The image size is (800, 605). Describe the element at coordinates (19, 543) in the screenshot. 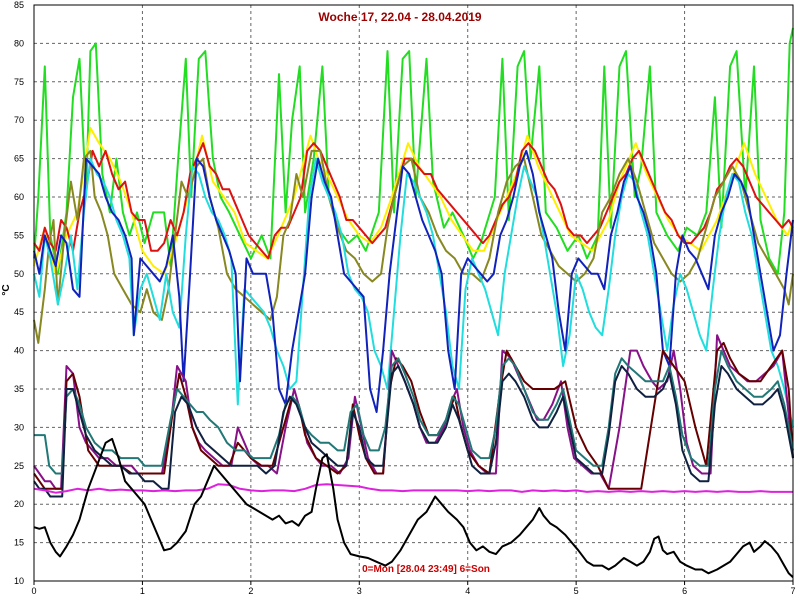

I see `y-tick-label: 15` at that location.